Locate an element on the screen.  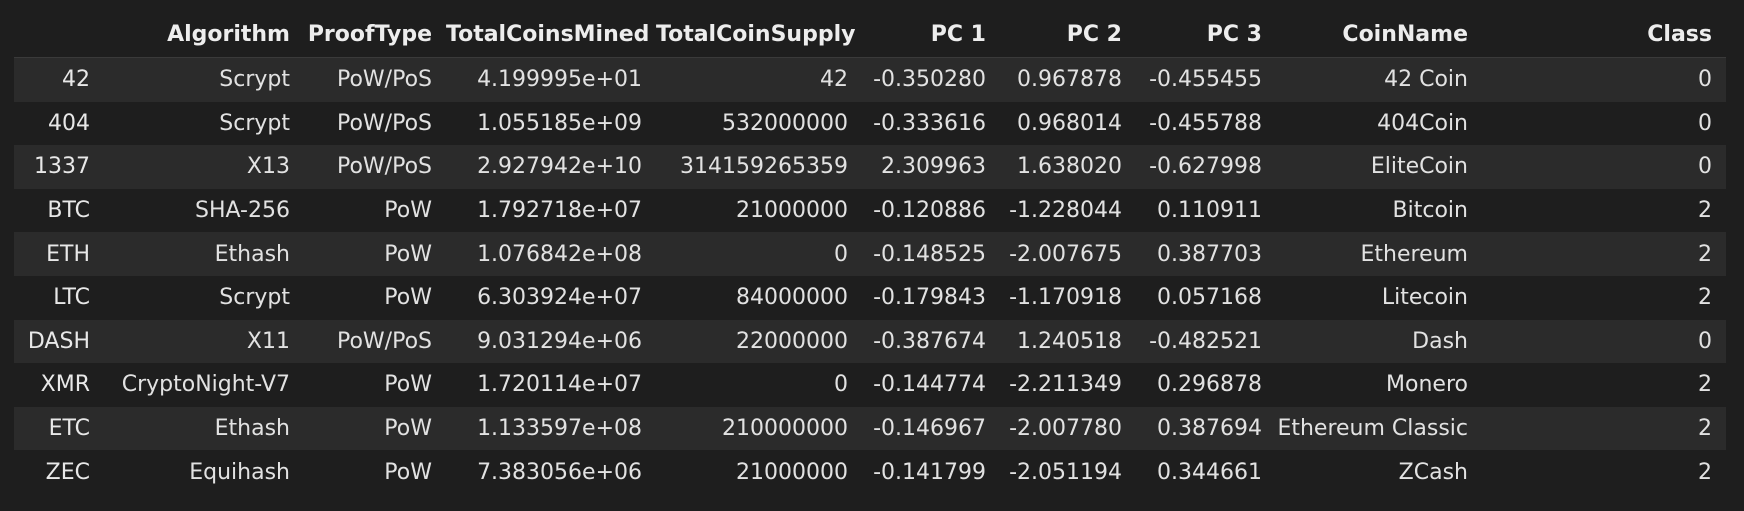
column-header: CoinName is located at coordinates (1379, 35).